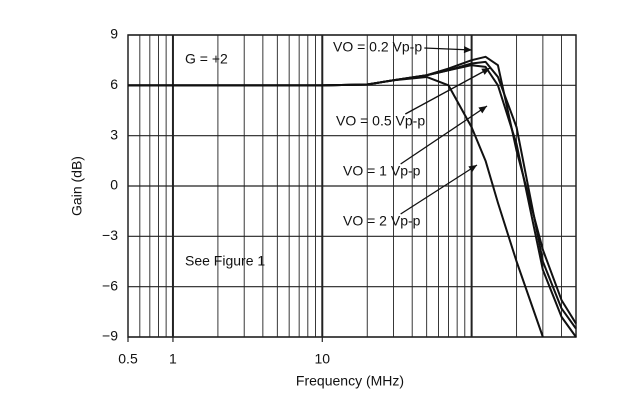 Image resolution: width=642 pixels, height=405 pixels. I want to click on annotation: G = +2, so click(206, 59).